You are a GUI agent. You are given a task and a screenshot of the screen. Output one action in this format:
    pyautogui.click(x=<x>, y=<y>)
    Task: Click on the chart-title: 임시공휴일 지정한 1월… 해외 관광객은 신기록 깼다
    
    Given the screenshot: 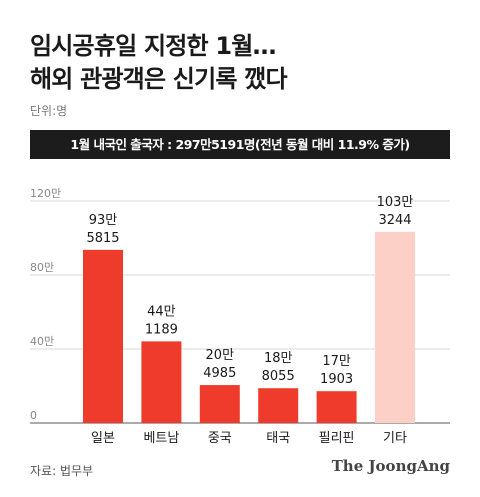 What is the action you would take?
    pyautogui.click(x=159, y=63)
    